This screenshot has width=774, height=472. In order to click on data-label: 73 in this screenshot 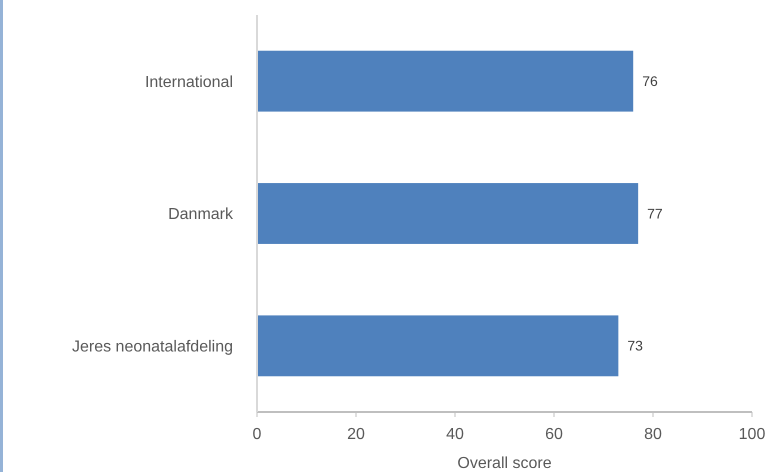, I will do `click(635, 346)`.